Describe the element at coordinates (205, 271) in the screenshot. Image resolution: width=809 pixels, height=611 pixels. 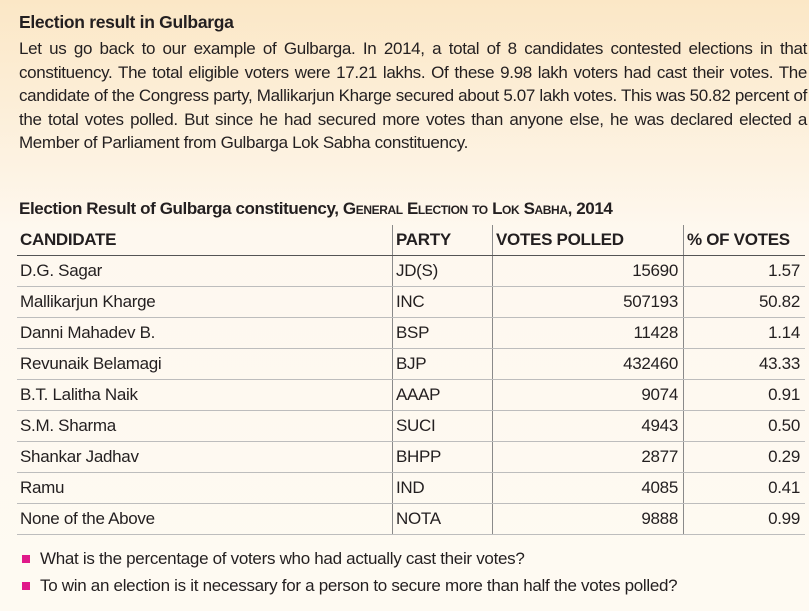
I see `candidate-cell: D.G. Sagar` at that location.